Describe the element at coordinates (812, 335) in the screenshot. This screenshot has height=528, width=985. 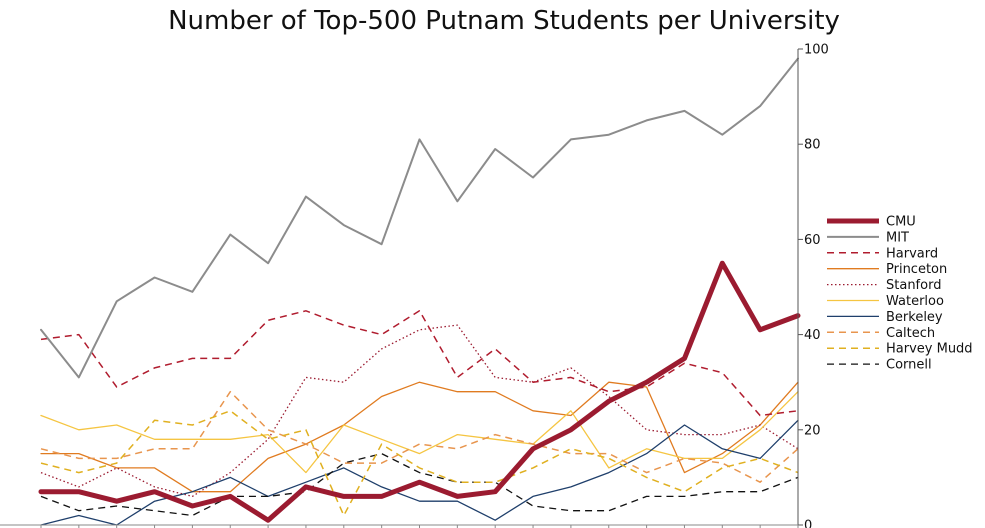
I see `y-tick-label: 40` at that location.